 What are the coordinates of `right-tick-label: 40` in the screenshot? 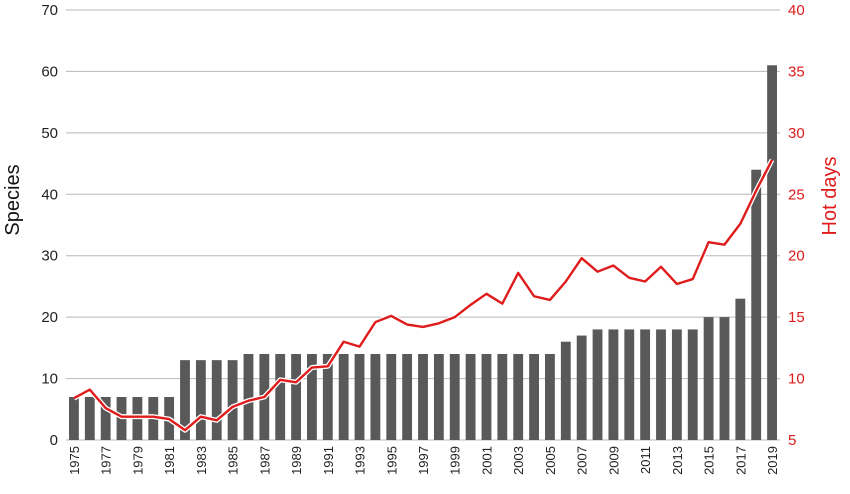 It's located at (796, 10).